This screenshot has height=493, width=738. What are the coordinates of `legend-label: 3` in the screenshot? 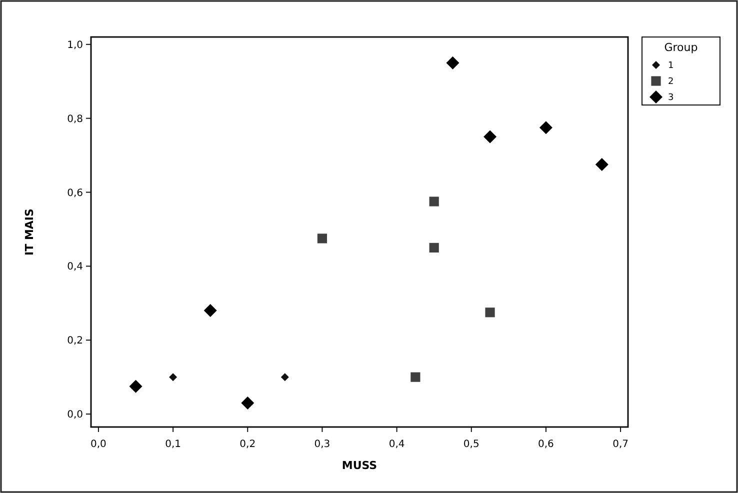 It's located at (671, 98).